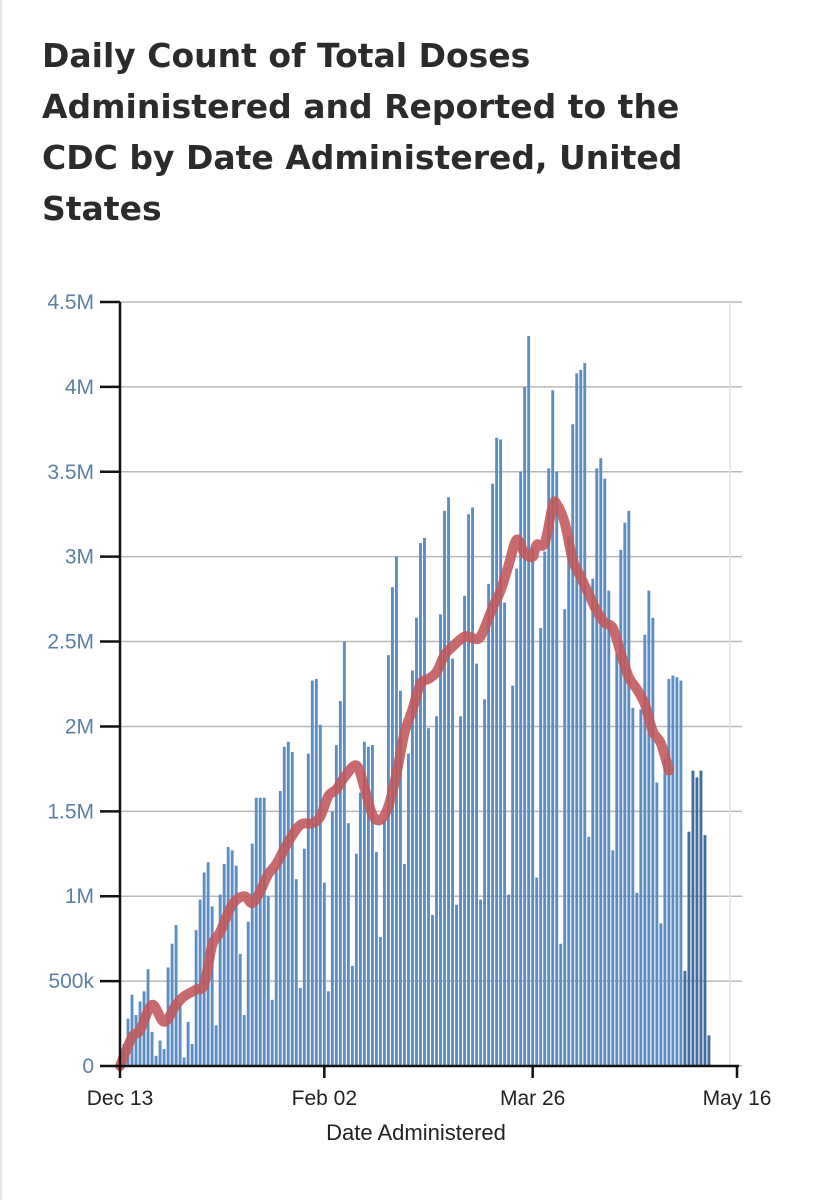 The image size is (828, 1200). Describe the element at coordinates (532, 1098) in the screenshot. I see `x-tick-label: Mar 26` at that location.